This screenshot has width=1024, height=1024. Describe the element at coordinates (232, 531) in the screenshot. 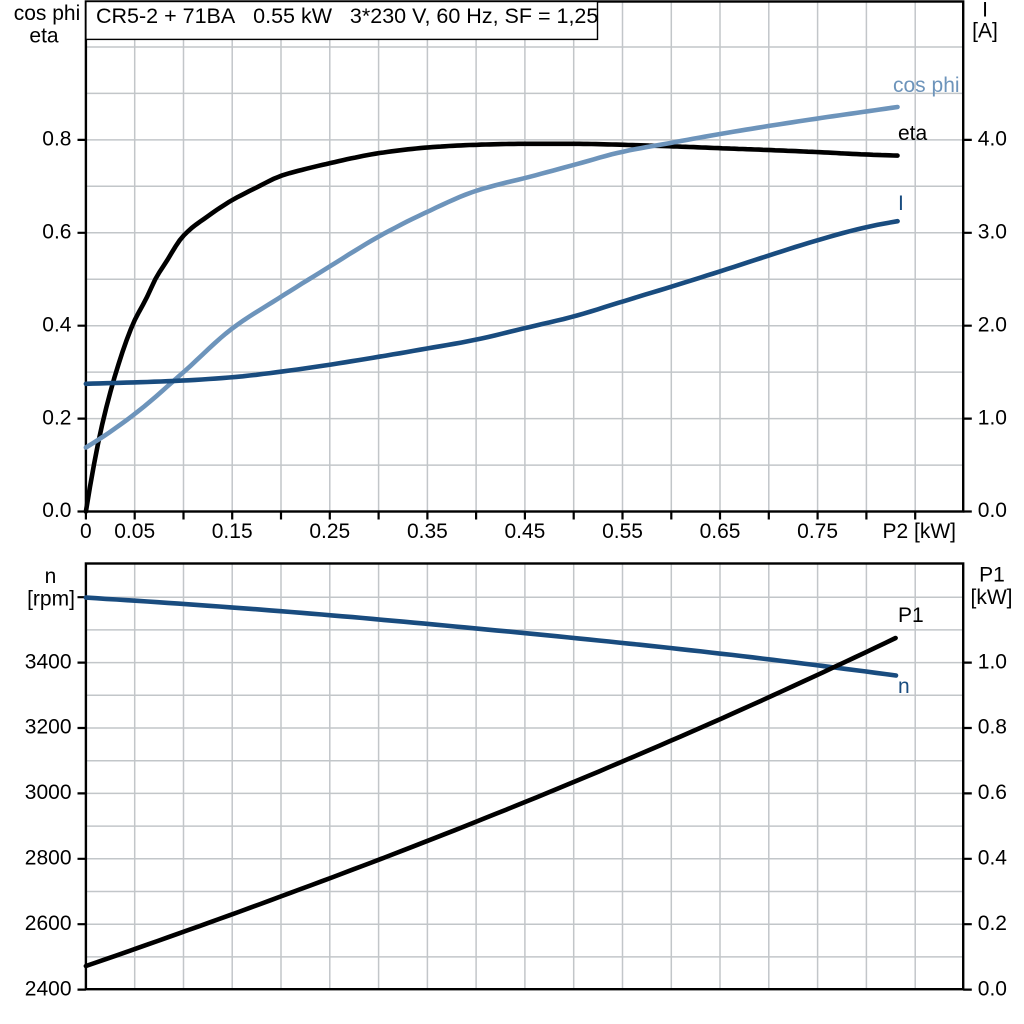

I see `svg-text: 0.15` at that location.